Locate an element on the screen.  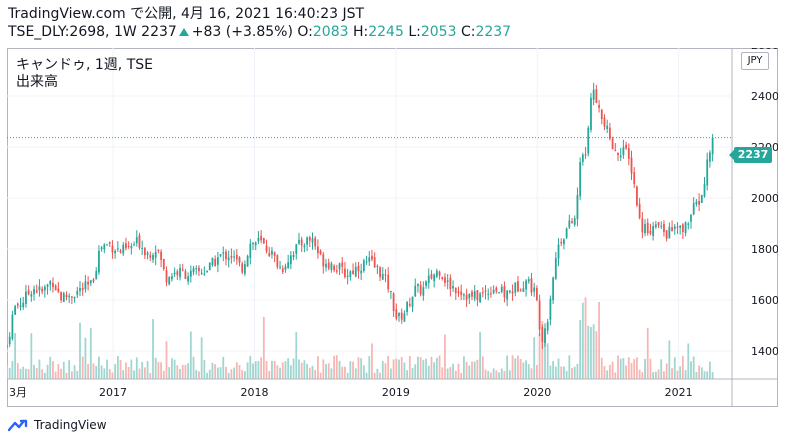
series-name: キャンドゥ, 1週, TSE is located at coordinates (84, 65).